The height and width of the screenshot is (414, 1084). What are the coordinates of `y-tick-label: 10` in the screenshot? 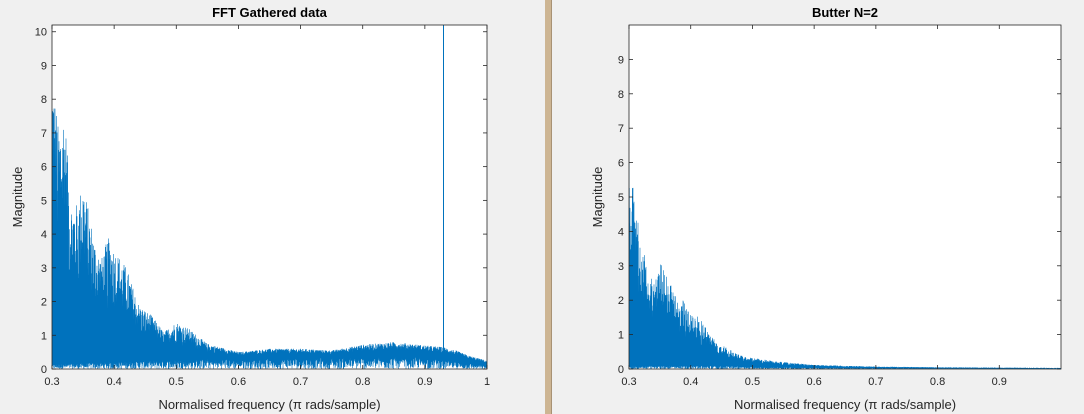 It's located at (41, 33).